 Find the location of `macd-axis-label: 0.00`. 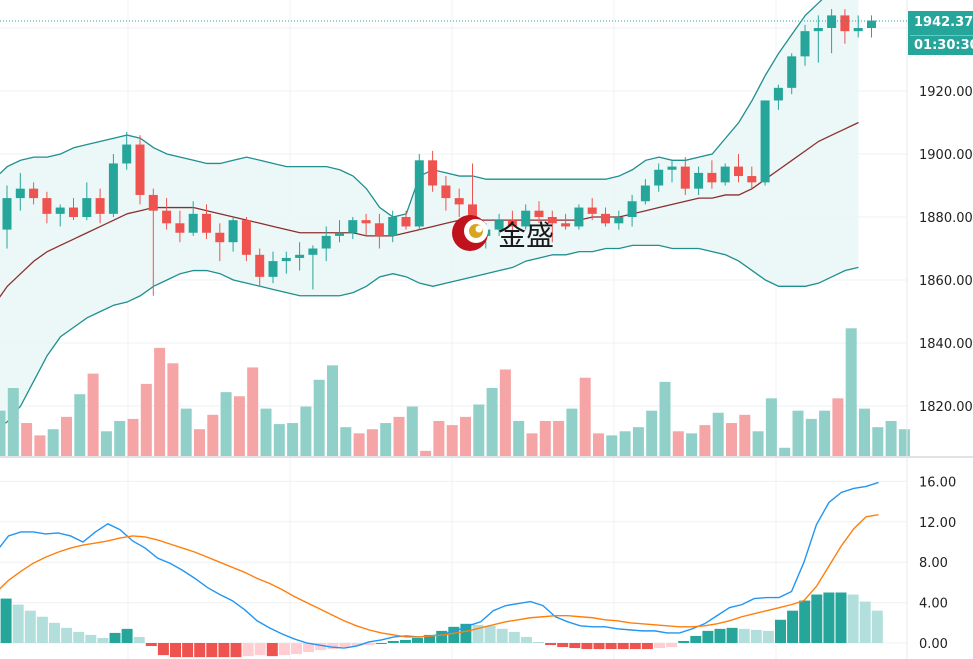

macd-axis-label: 0.00 is located at coordinates (933, 644).